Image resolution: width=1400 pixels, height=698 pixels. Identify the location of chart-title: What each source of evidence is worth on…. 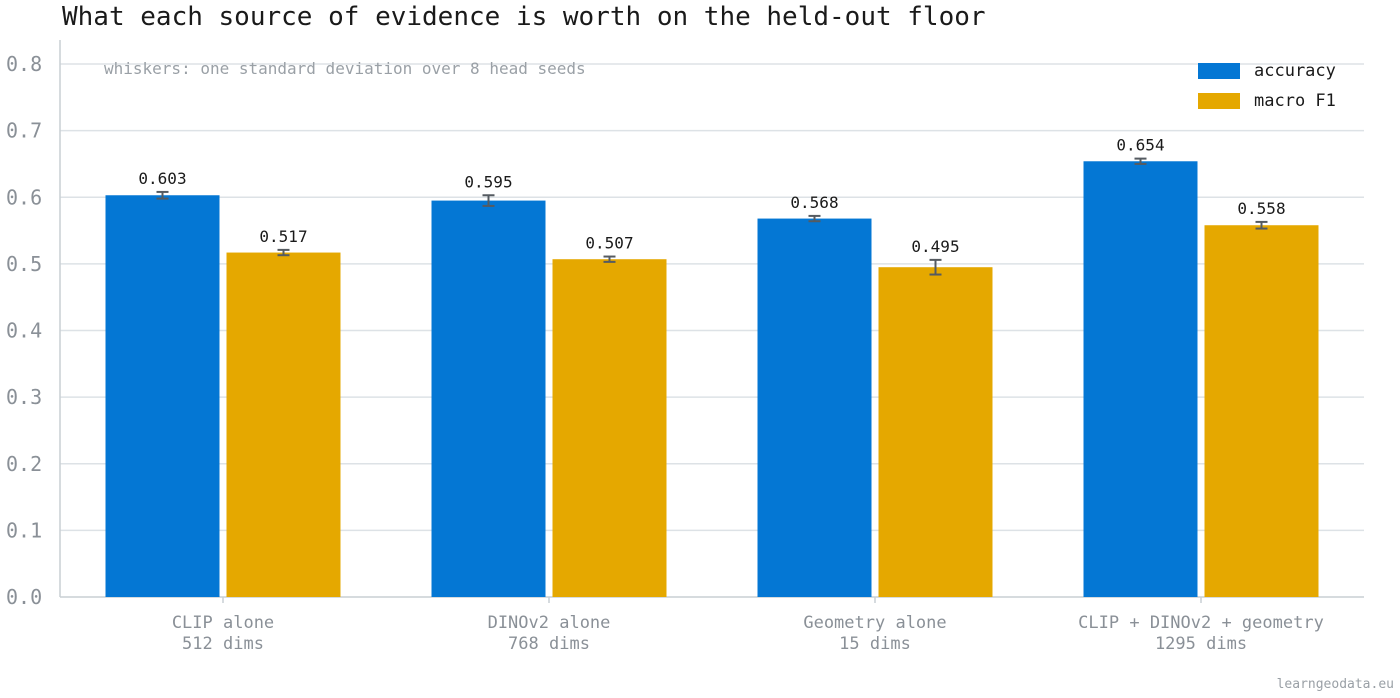
(524, 17).